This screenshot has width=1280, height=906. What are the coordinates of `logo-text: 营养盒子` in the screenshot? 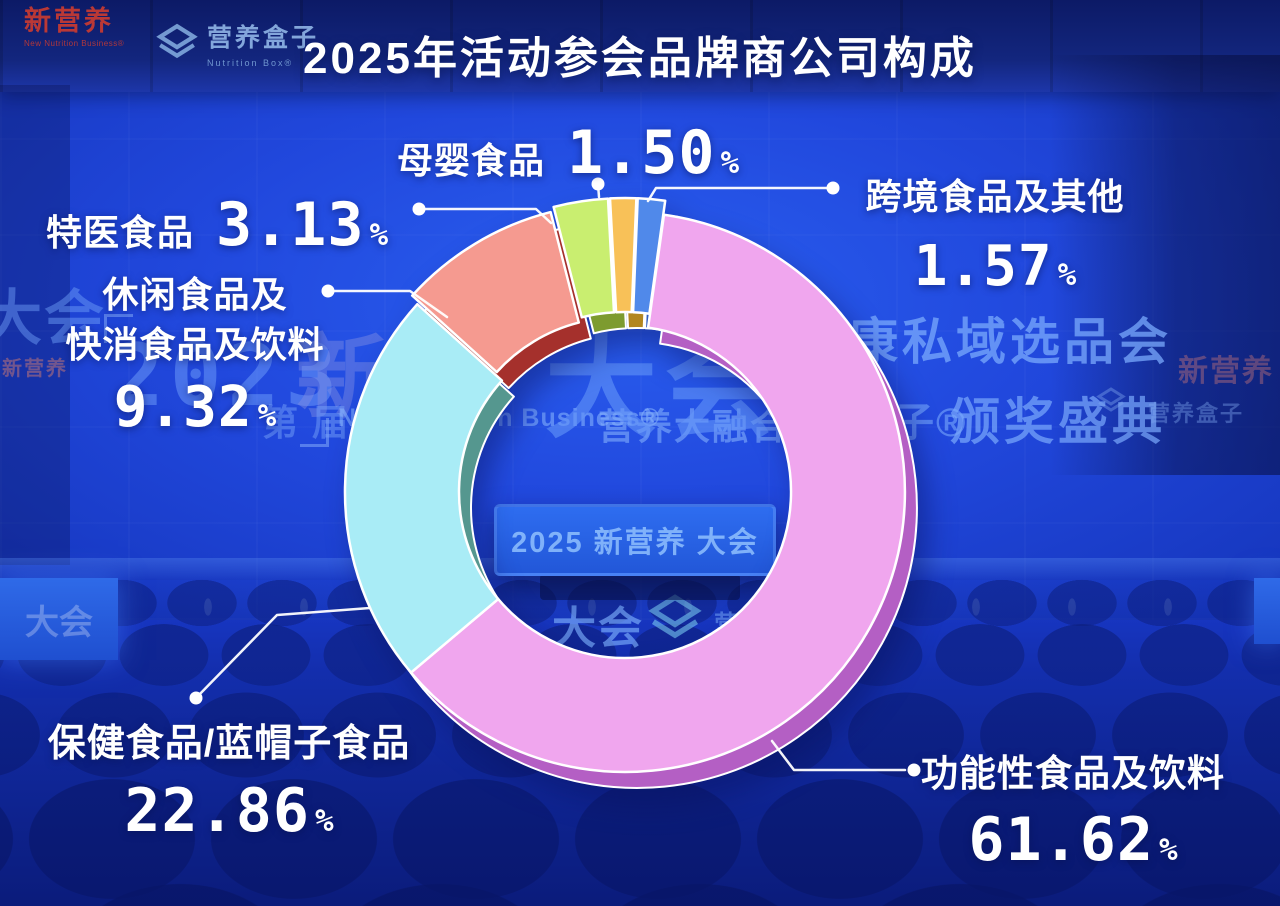 It's located at (263, 38).